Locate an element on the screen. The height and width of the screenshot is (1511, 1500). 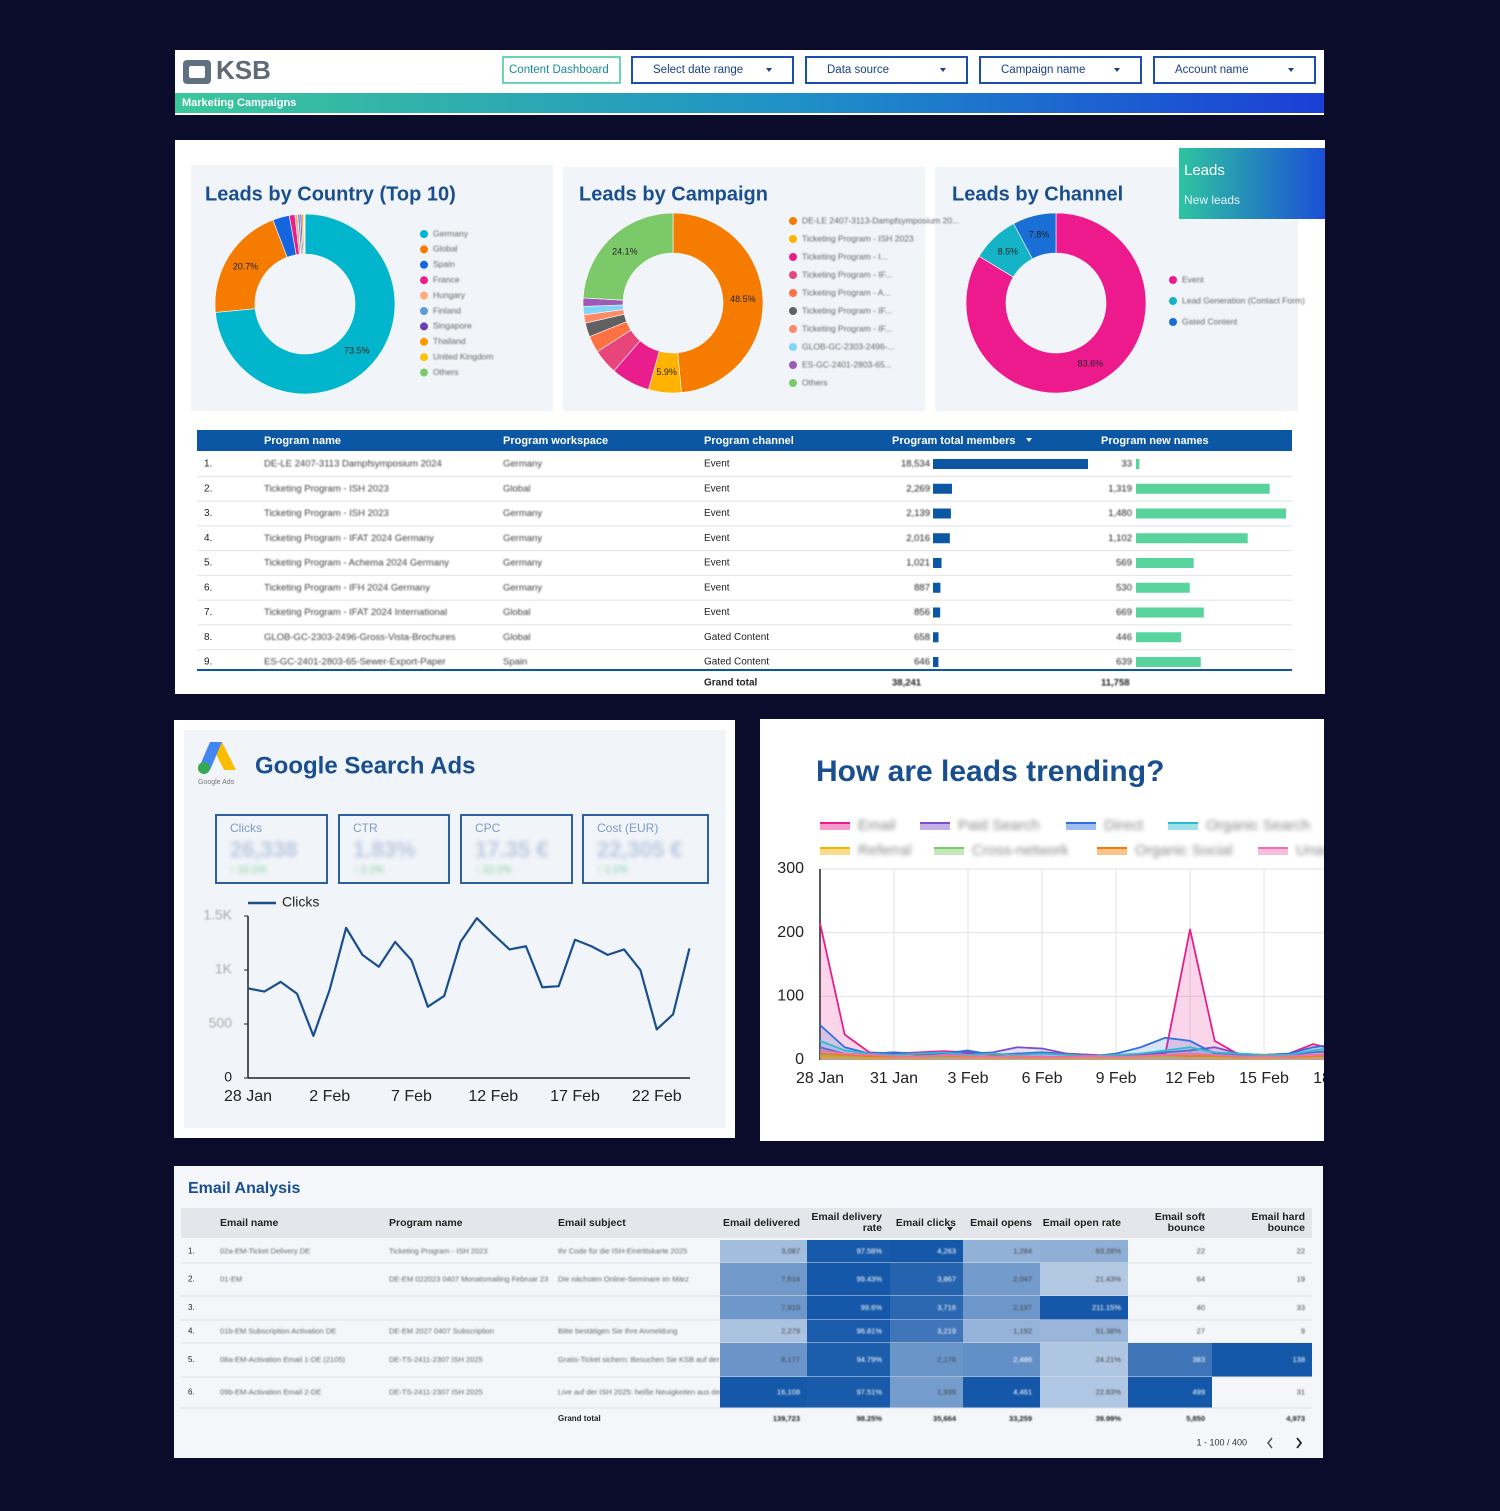
legend-label: Event is located at coordinates (1193, 279).